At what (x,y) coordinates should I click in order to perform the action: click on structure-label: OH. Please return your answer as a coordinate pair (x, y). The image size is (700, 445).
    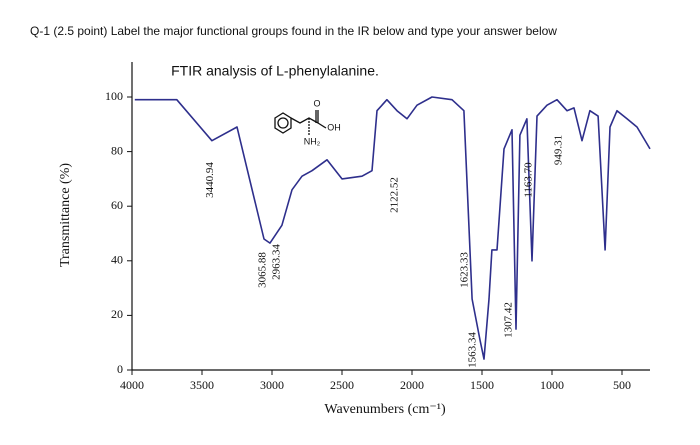
    Looking at the image, I should click on (334, 127).